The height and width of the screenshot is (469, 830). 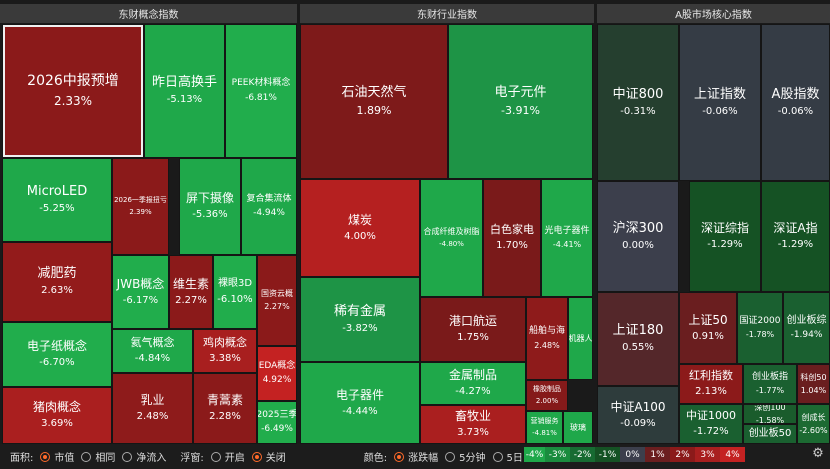 I want to click on tile-28: 船舶与海 2.48%, so click(x=547, y=338).